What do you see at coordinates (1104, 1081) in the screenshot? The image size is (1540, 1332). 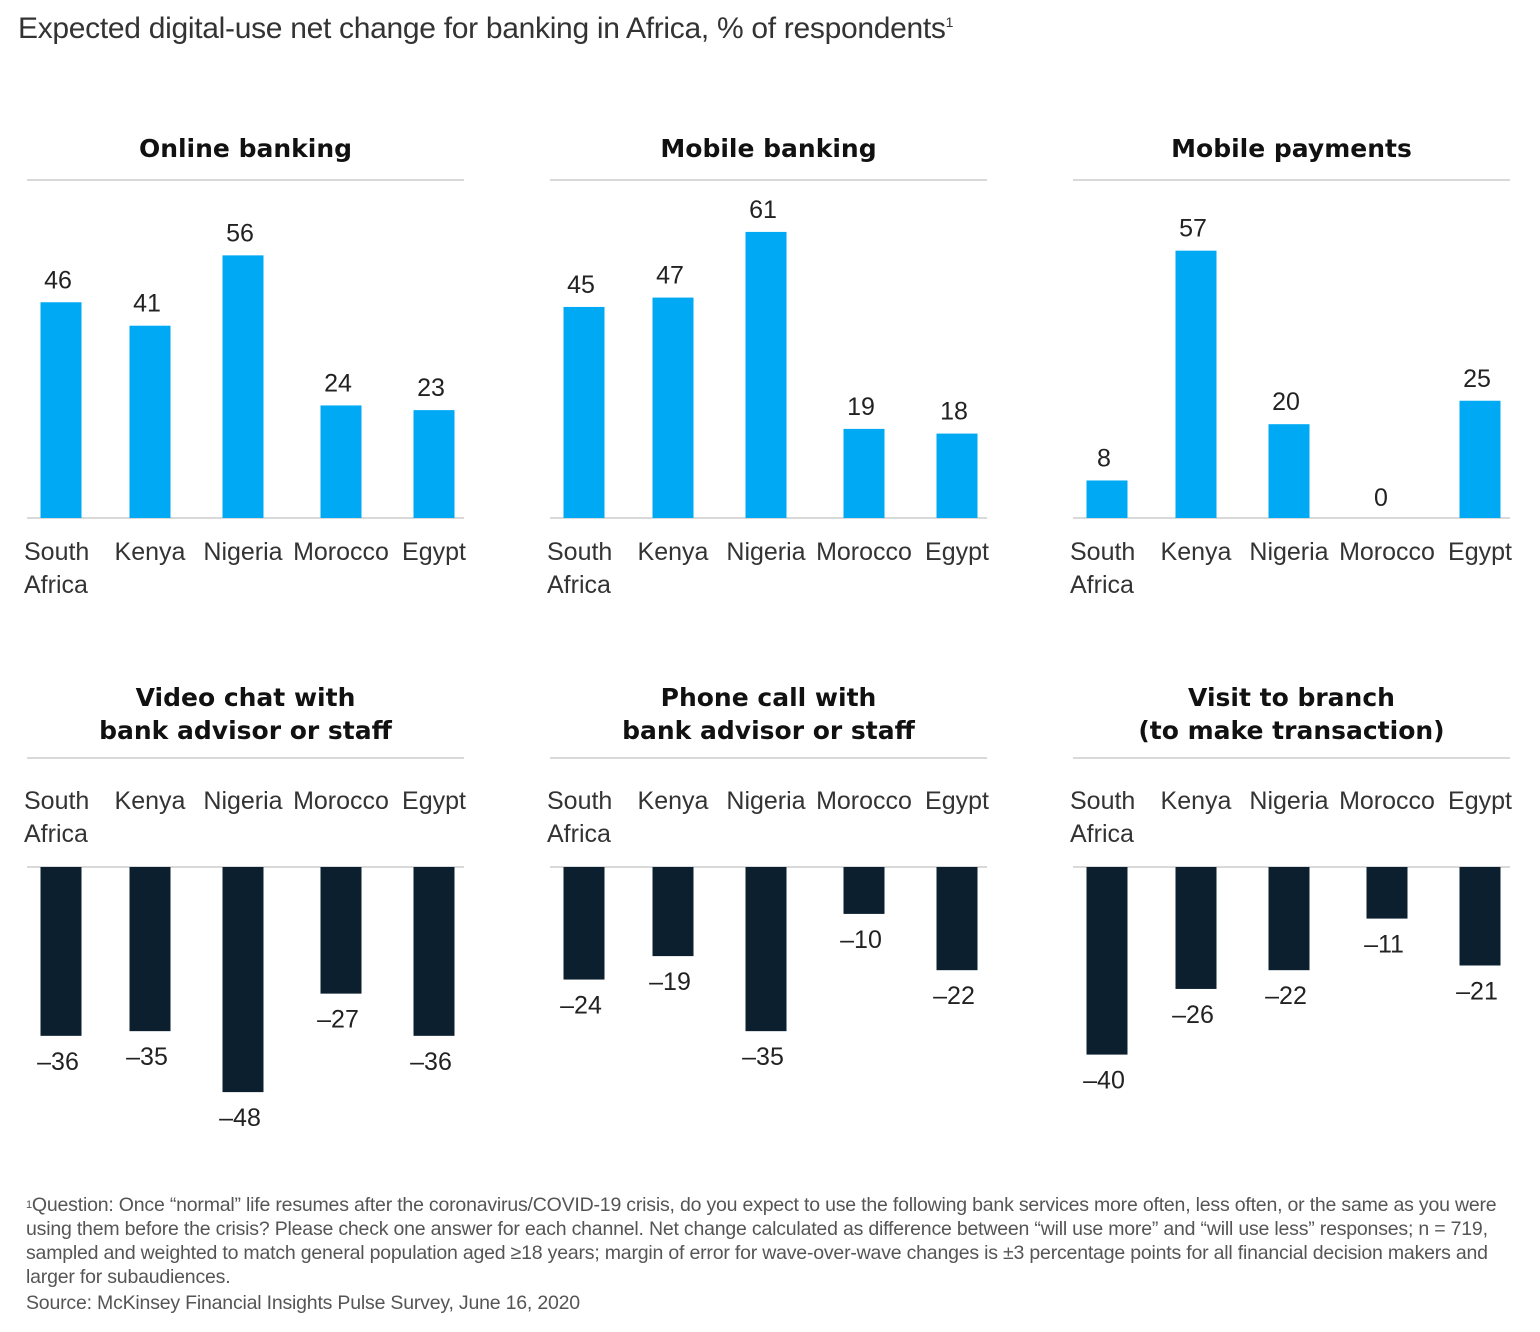 I see `data-label: –40` at bounding box center [1104, 1081].